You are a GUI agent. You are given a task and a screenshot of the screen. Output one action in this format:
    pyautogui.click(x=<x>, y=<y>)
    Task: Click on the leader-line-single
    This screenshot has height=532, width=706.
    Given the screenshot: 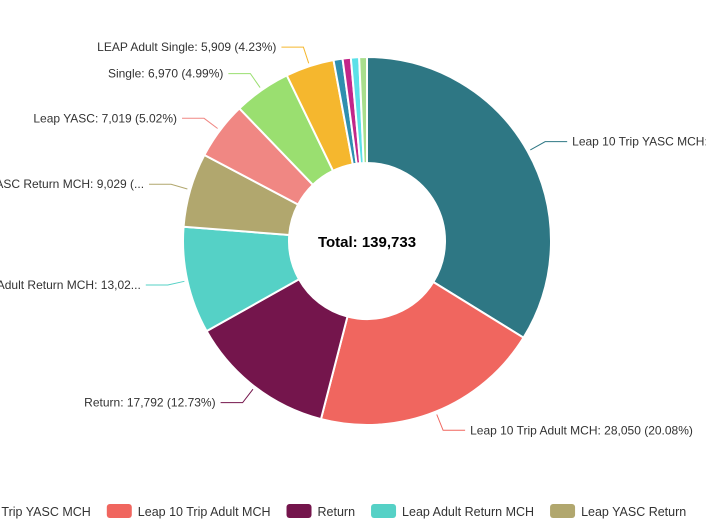 What is the action you would take?
    pyautogui.click(x=244, y=80)
    